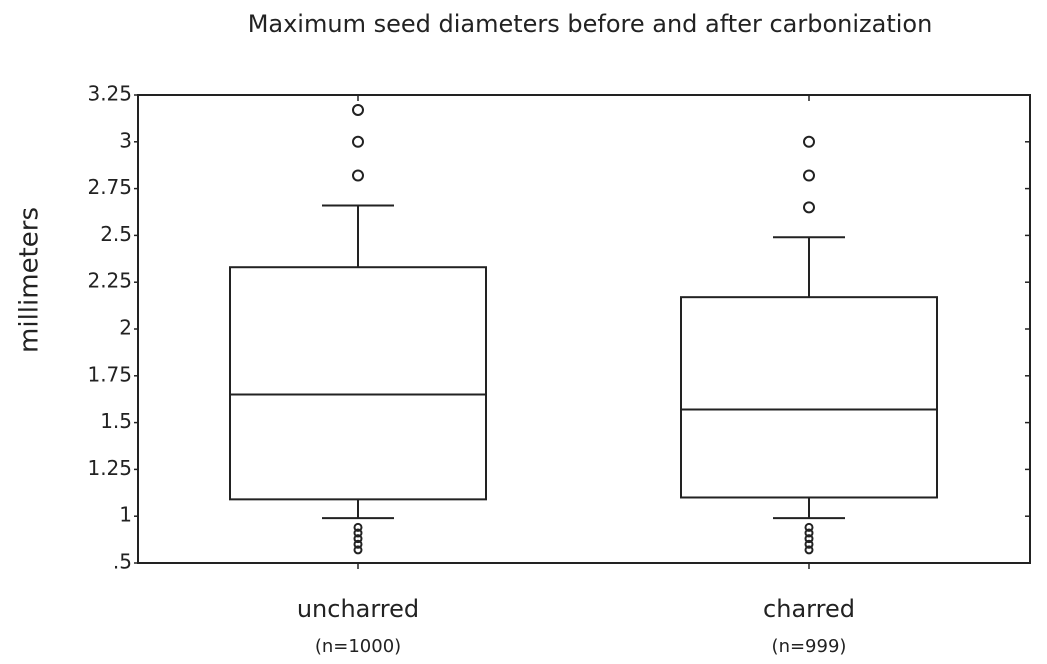  Describe the element at coordinates (109, 374) in the screenshot. I see `y-tick-label: 1.75` at that location.